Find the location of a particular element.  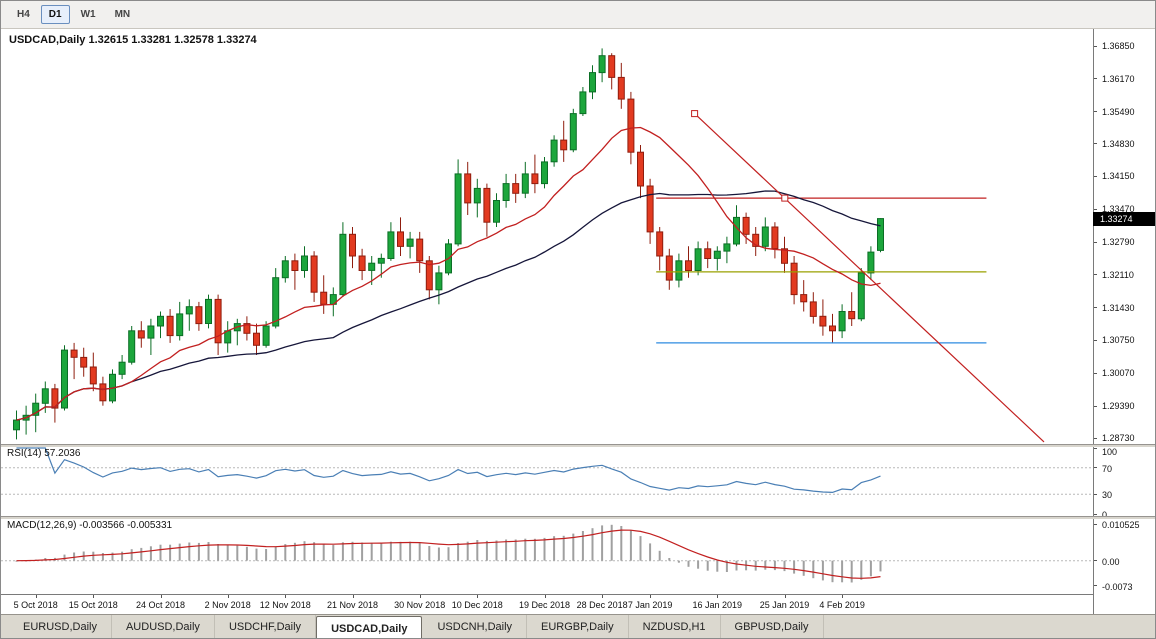

rsi-chart is located at coordinates (547, 482).